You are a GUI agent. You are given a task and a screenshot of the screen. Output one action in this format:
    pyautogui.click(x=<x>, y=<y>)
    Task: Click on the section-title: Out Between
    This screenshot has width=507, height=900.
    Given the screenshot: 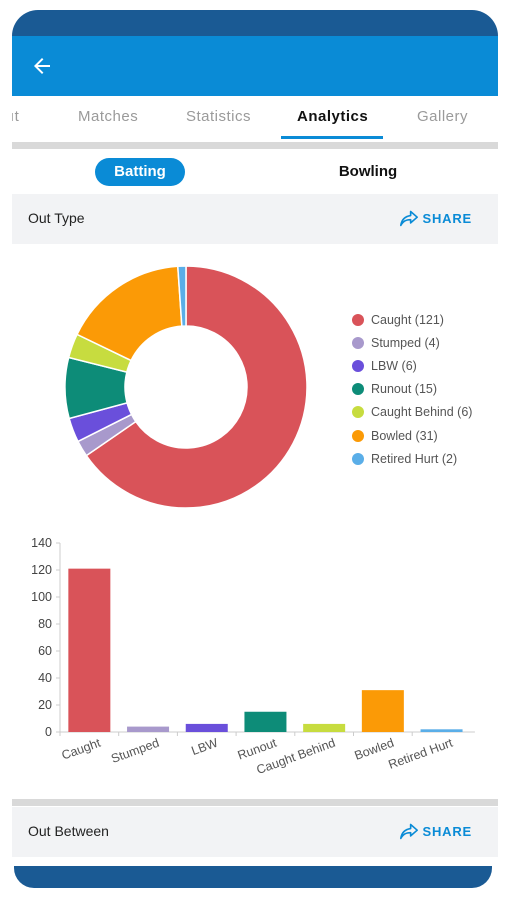 What is the action you would take?
    pyautogui.click(x=68, y=831)
    